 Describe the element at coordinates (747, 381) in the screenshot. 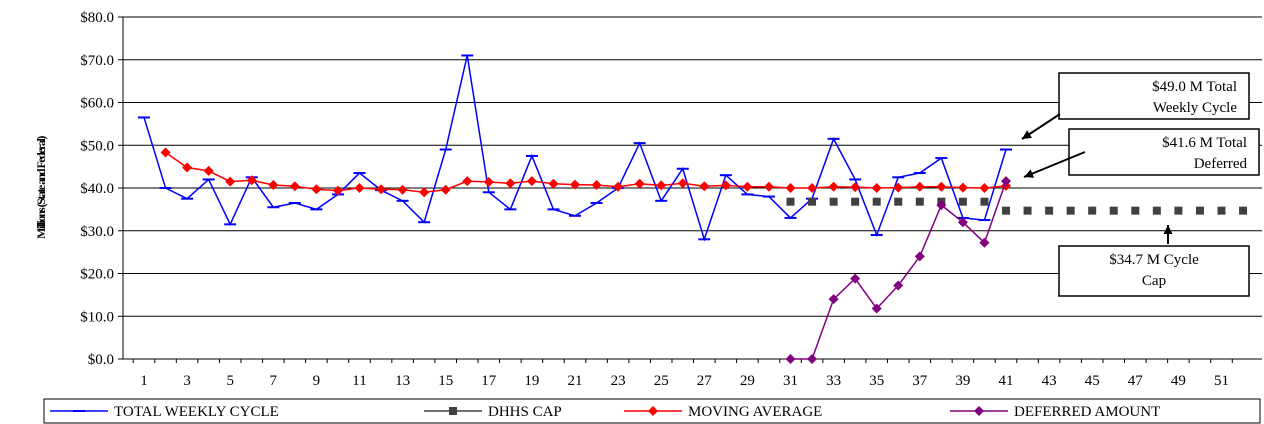

I see `x-tick-label: 29` at that location.